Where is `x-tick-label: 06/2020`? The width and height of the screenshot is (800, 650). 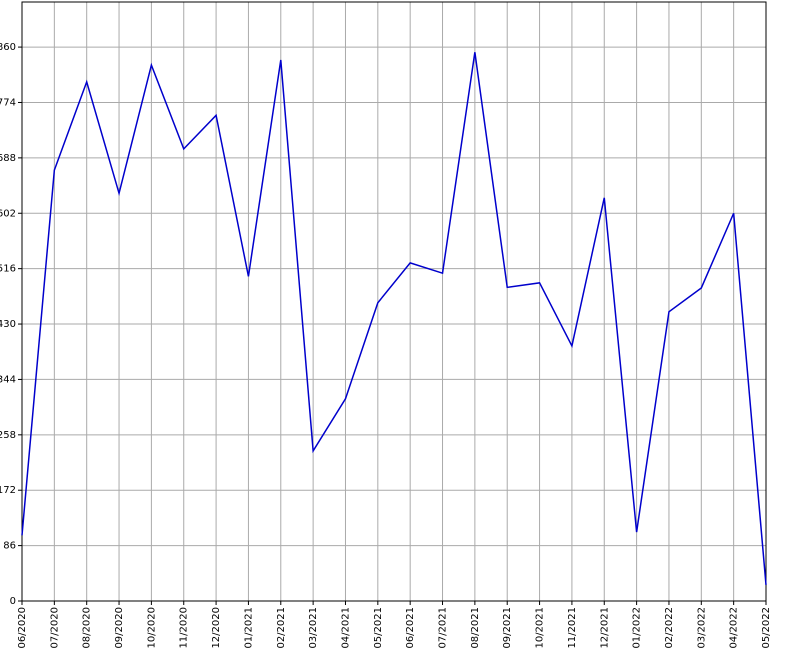
x-tick-label: 06/2020 is located at coordinates (22, 628).